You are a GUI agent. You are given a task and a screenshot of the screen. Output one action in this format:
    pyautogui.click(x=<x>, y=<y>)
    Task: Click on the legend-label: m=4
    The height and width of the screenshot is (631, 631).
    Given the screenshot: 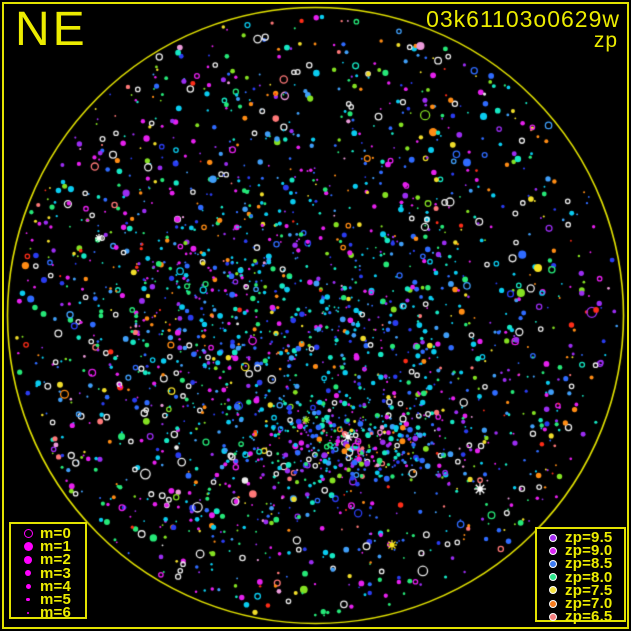 What is the action you would take?
    pyautogui.click(x=56, y=586)
    